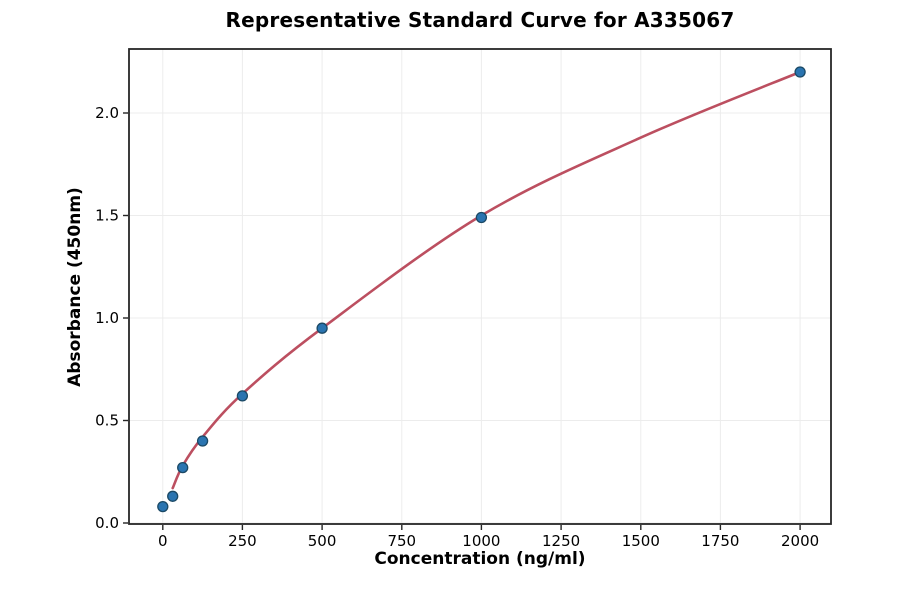  What do you see at coordinates (481, 541) in the screenshot?
I see `x-tick-label: 1000` at bounding box center [481, 541].